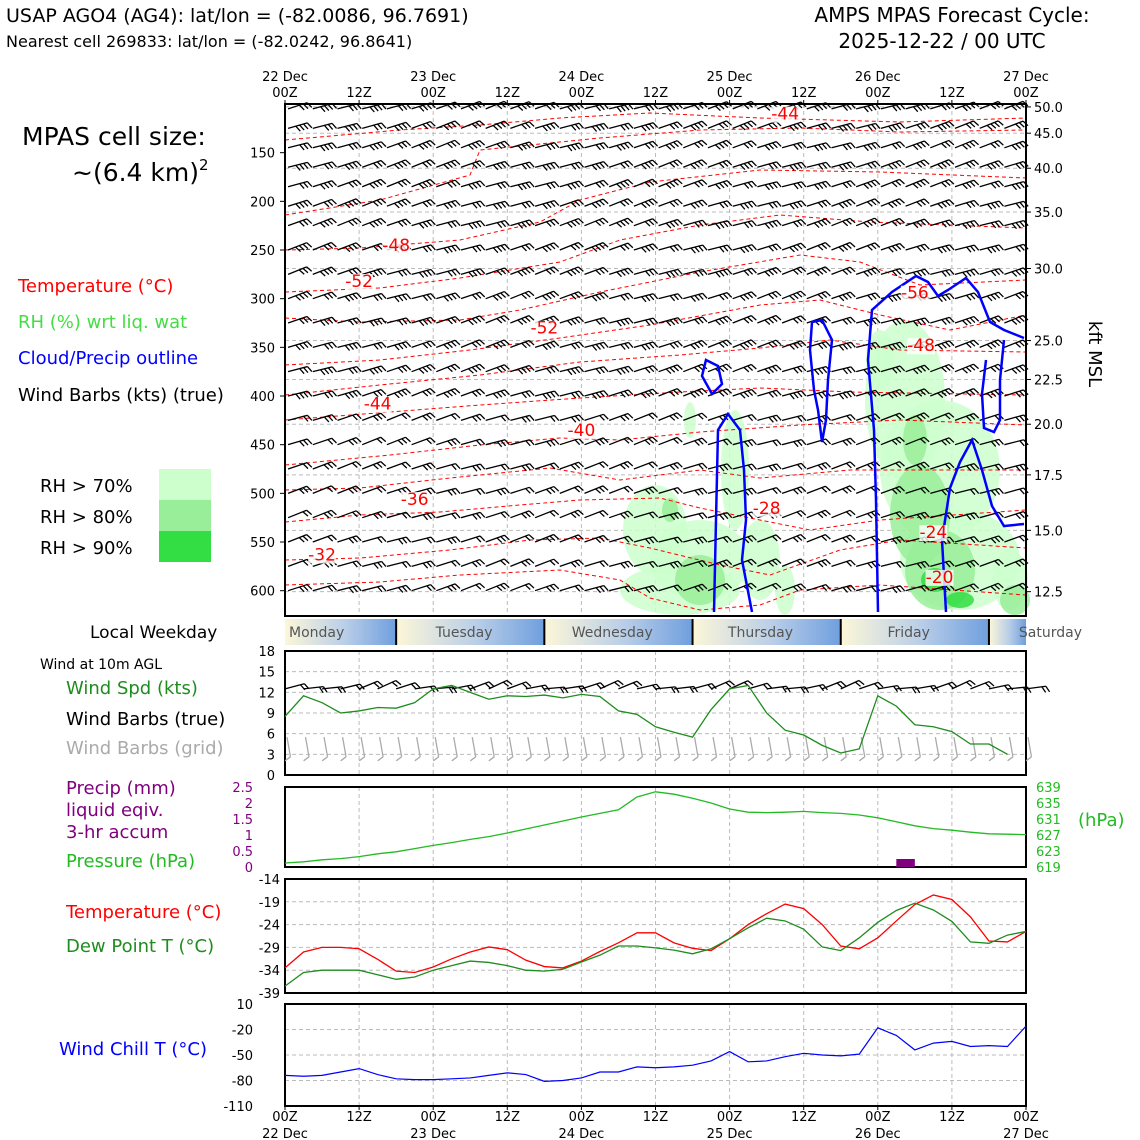 The width and height of the screenshot is (1140, 1140). I want to click on weekday-band, so click(341, 632).